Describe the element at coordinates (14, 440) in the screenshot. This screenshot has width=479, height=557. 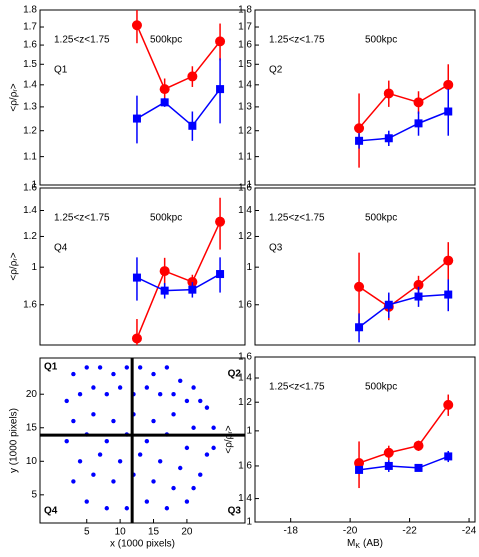
I see `y-axis-label: y (1000 pixels)` at that location.